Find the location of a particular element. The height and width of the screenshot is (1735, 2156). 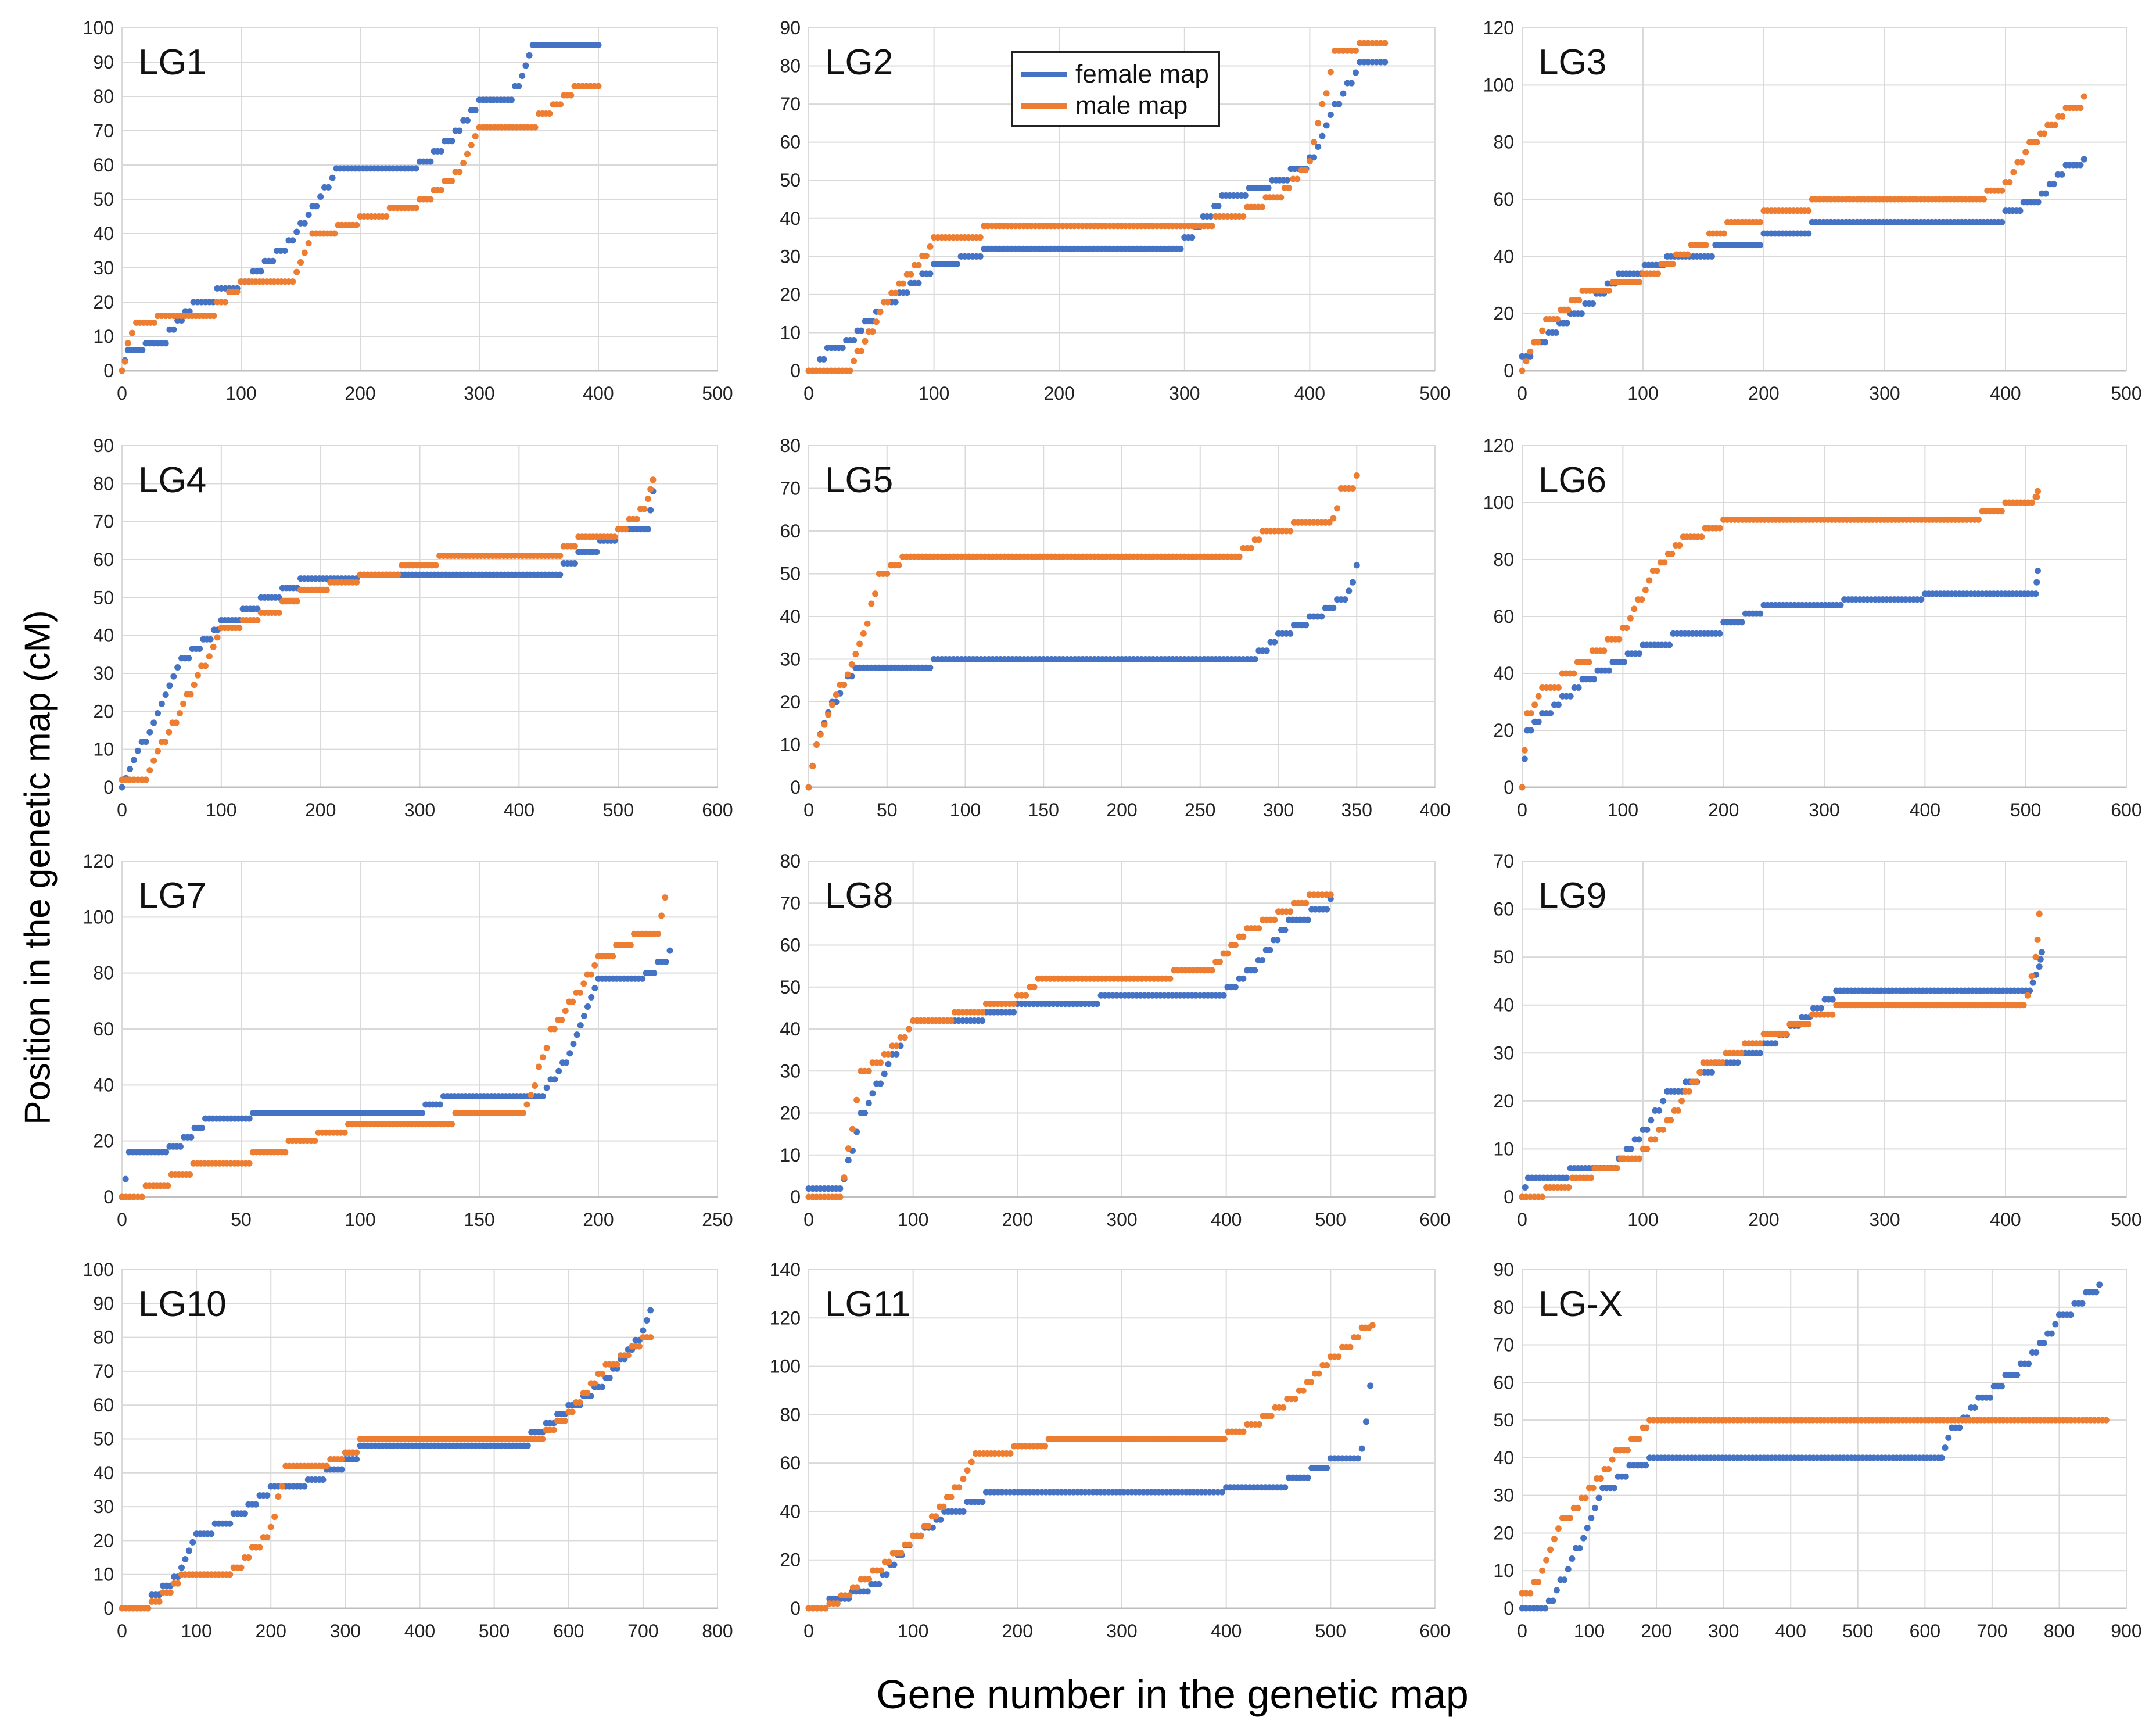

y-tick-label: 20 is located at coordinates (790, 294).